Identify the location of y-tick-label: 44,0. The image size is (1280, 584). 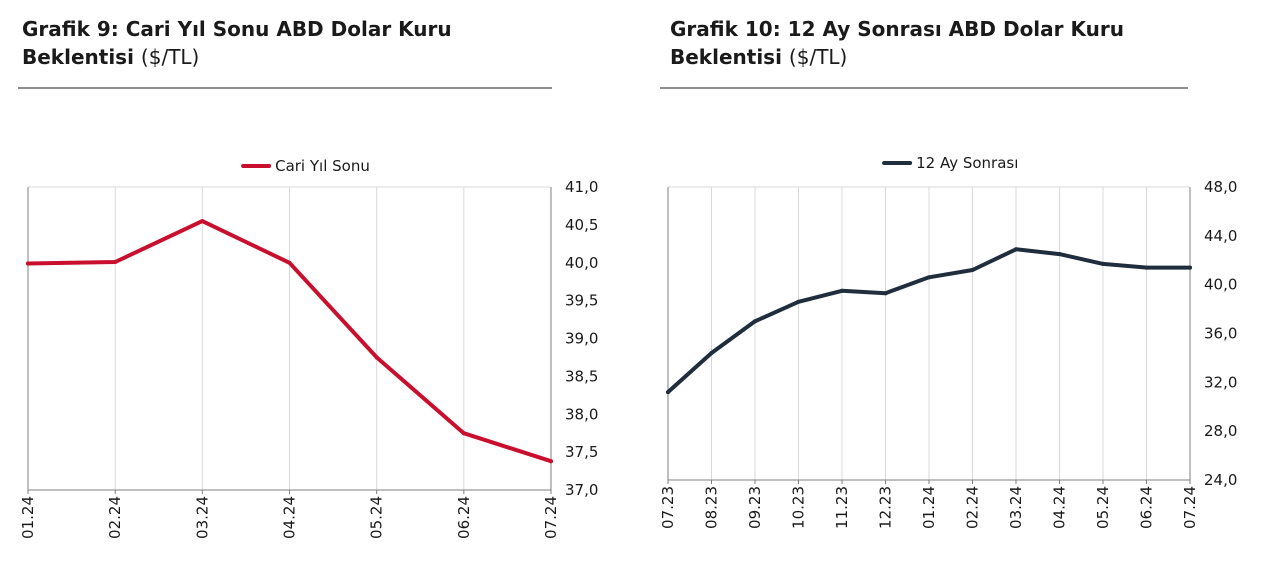
(1220, 236).